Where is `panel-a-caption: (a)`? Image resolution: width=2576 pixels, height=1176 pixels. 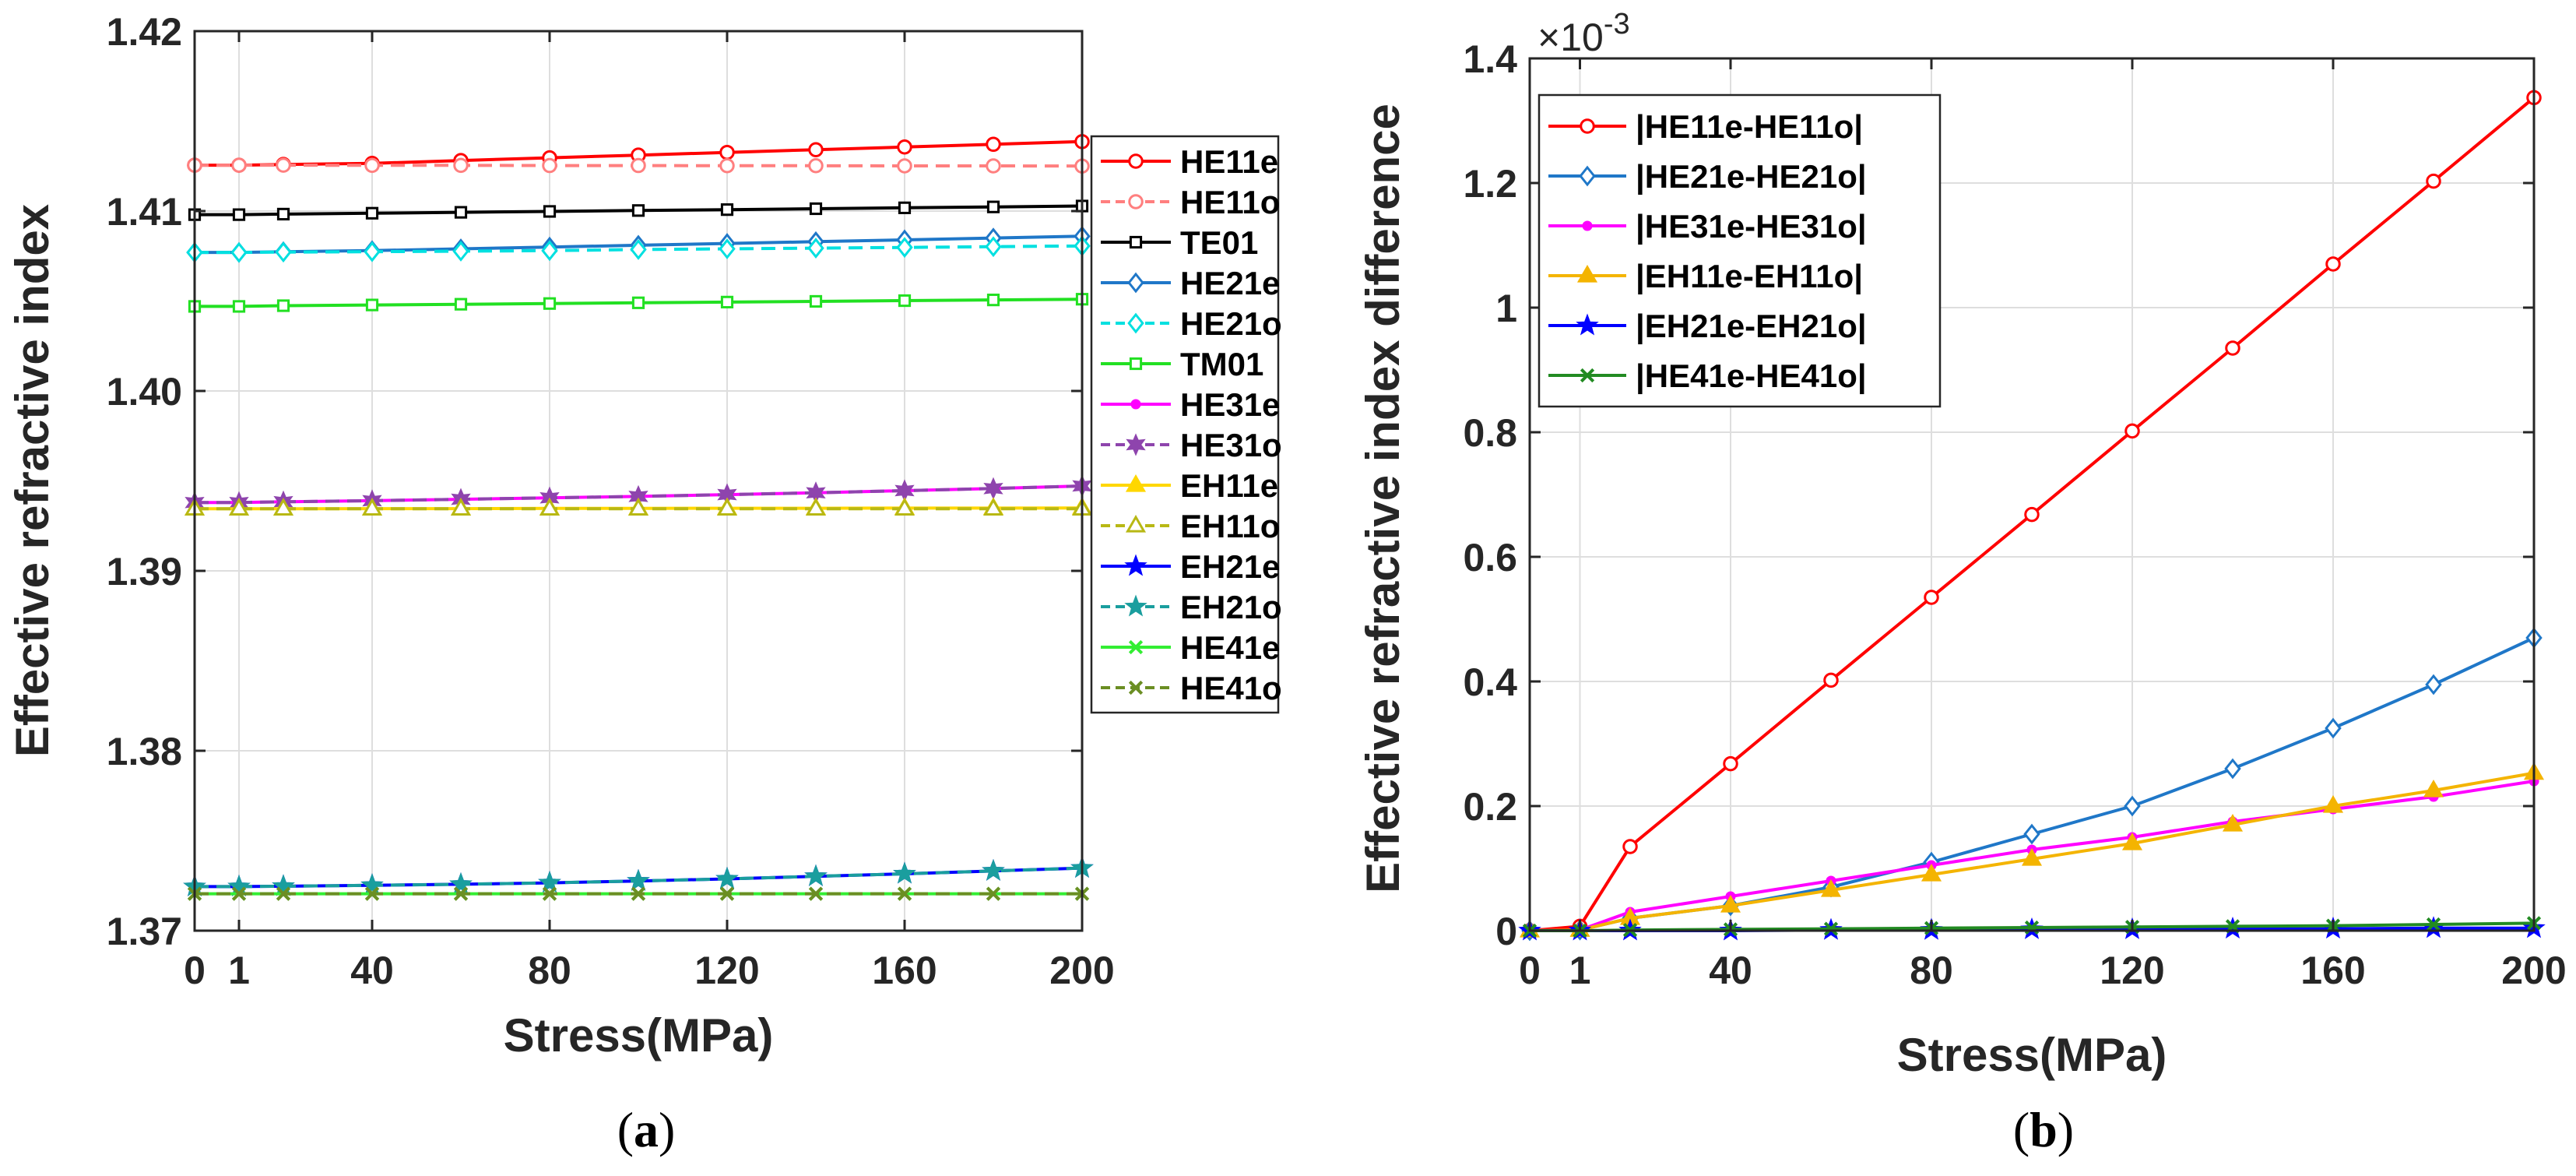 panel-a-caption: (a) is located at coordinates (646, 1129).